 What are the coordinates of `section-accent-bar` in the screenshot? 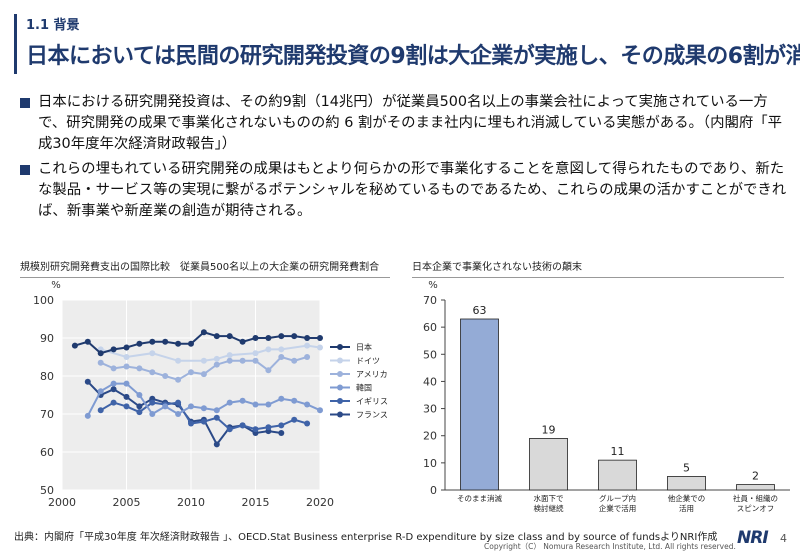 It's located at (15, 44).